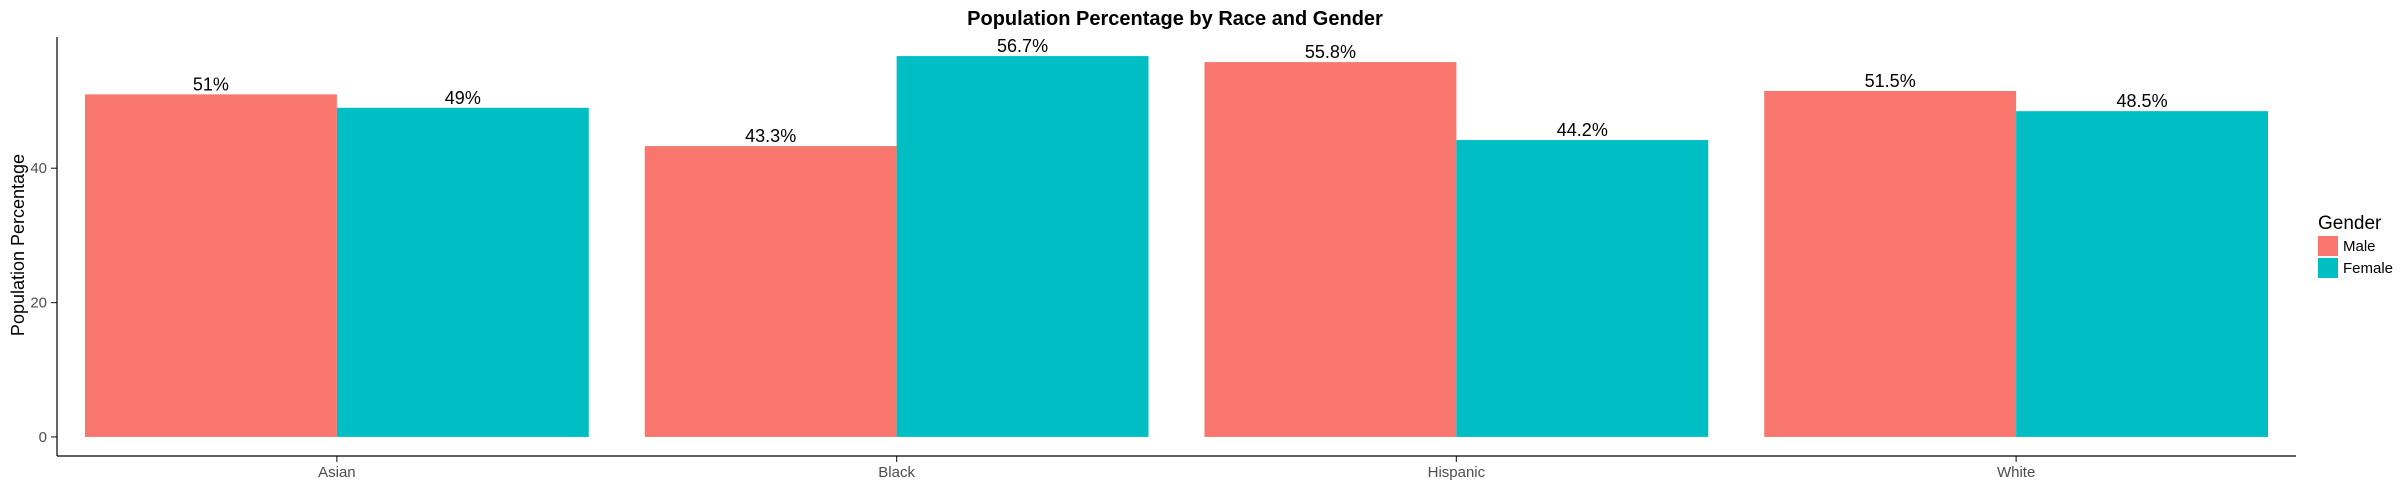  Describe the element at coordinates (1890, 264) in the screenshot. I see `bar-male-white` at that location.